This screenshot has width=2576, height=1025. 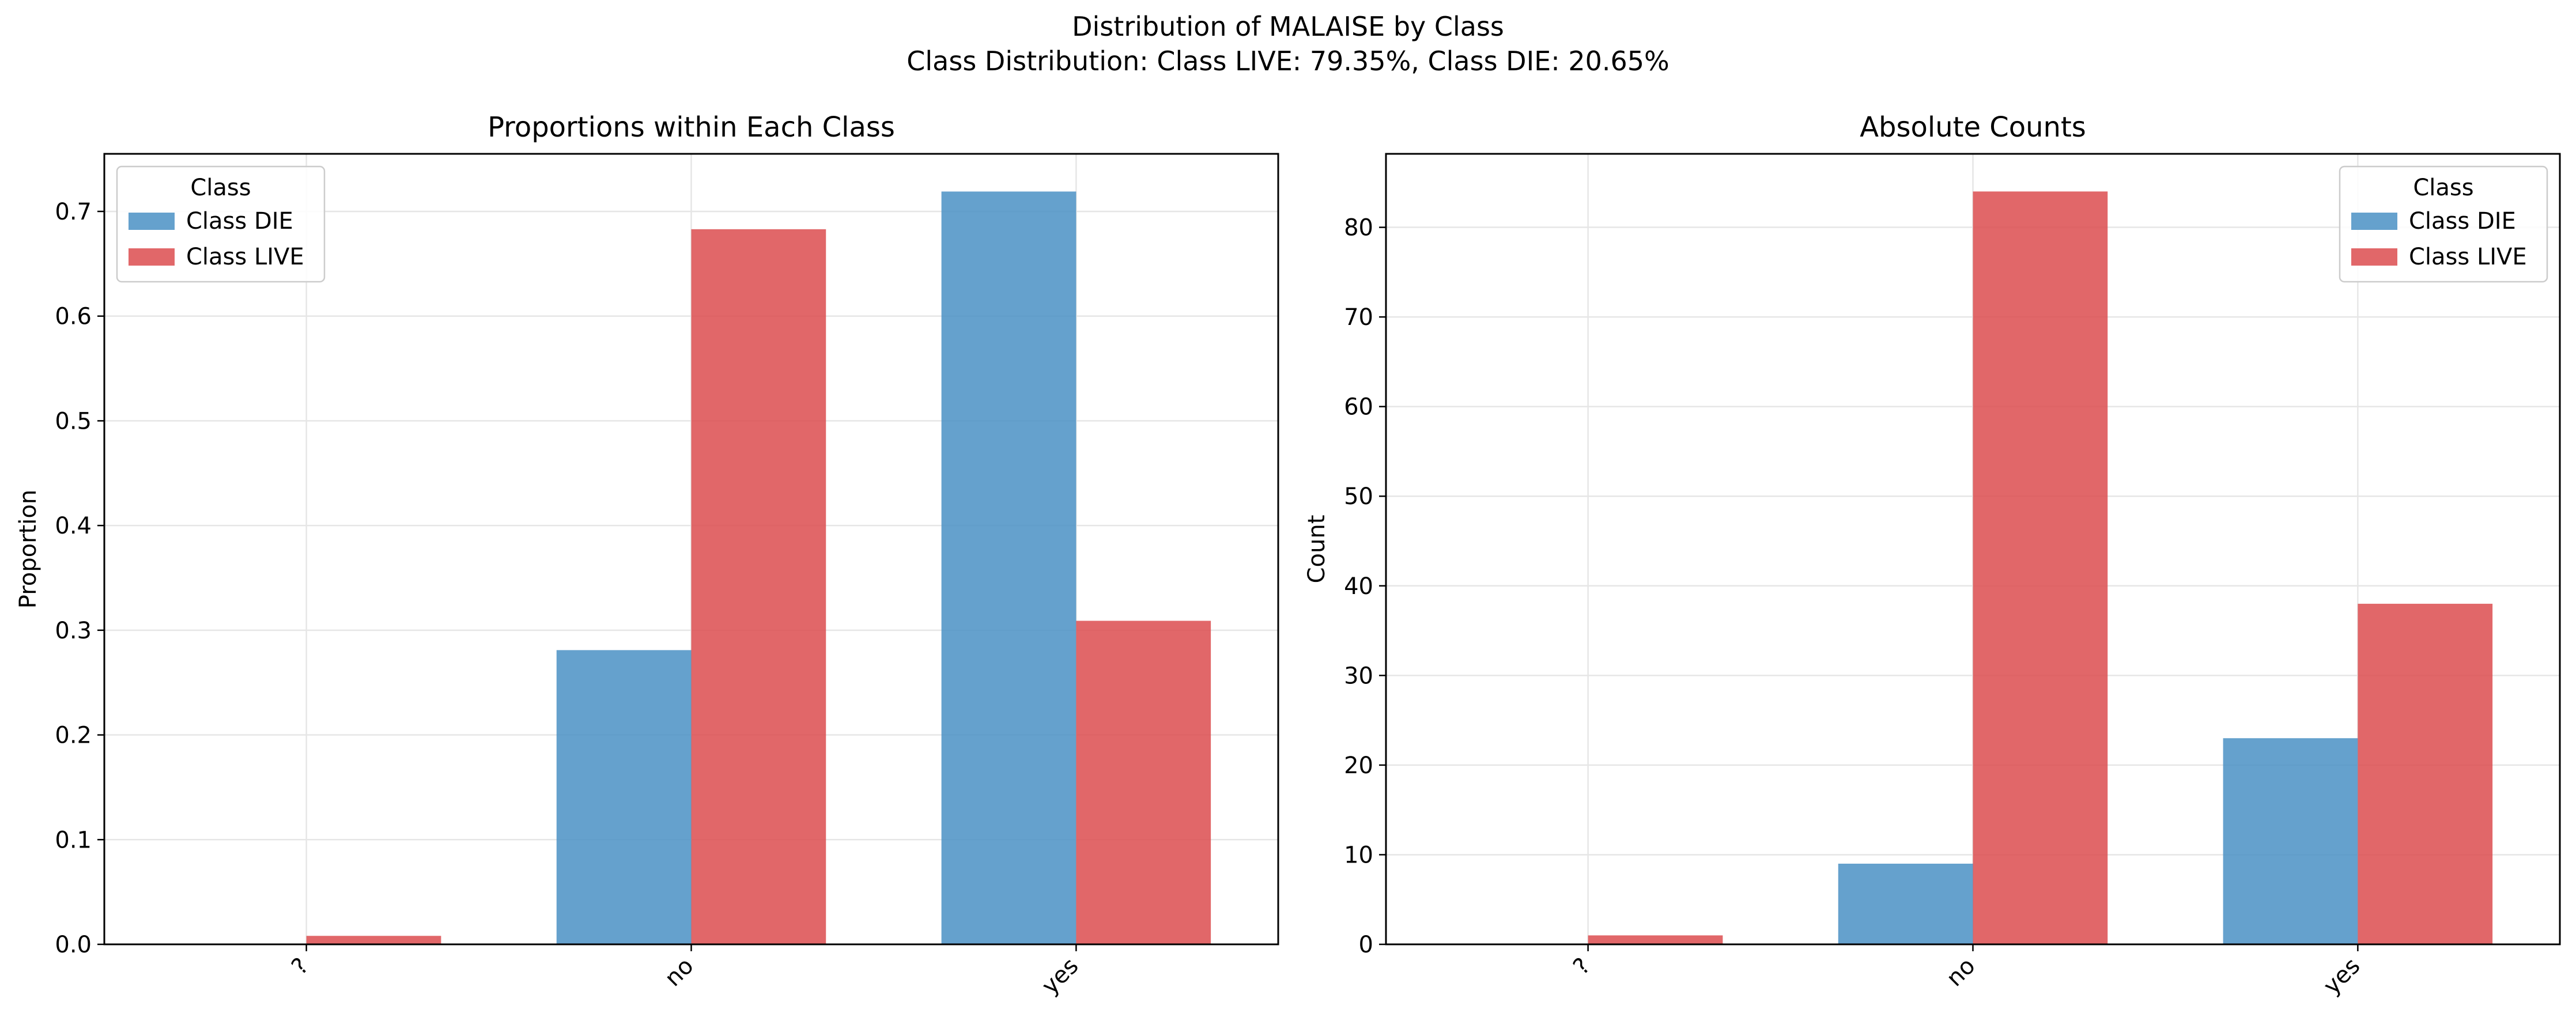 What do you see at coordinates (73, 736) in the screenshot?
I see `y-tick-label: 0.2` at bounding box center [73, 736].